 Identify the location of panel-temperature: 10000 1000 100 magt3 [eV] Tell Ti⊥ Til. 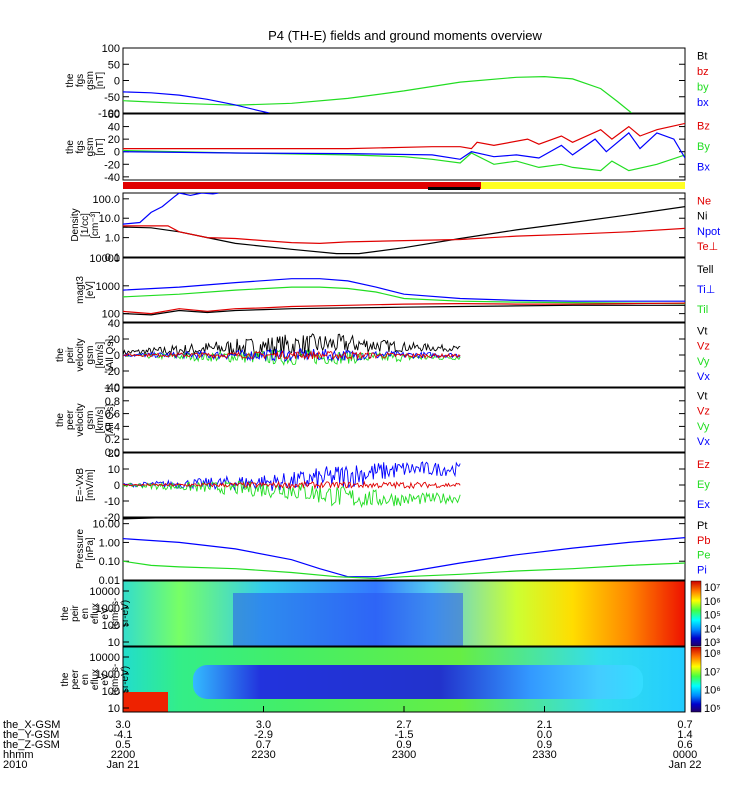
(395, 288).